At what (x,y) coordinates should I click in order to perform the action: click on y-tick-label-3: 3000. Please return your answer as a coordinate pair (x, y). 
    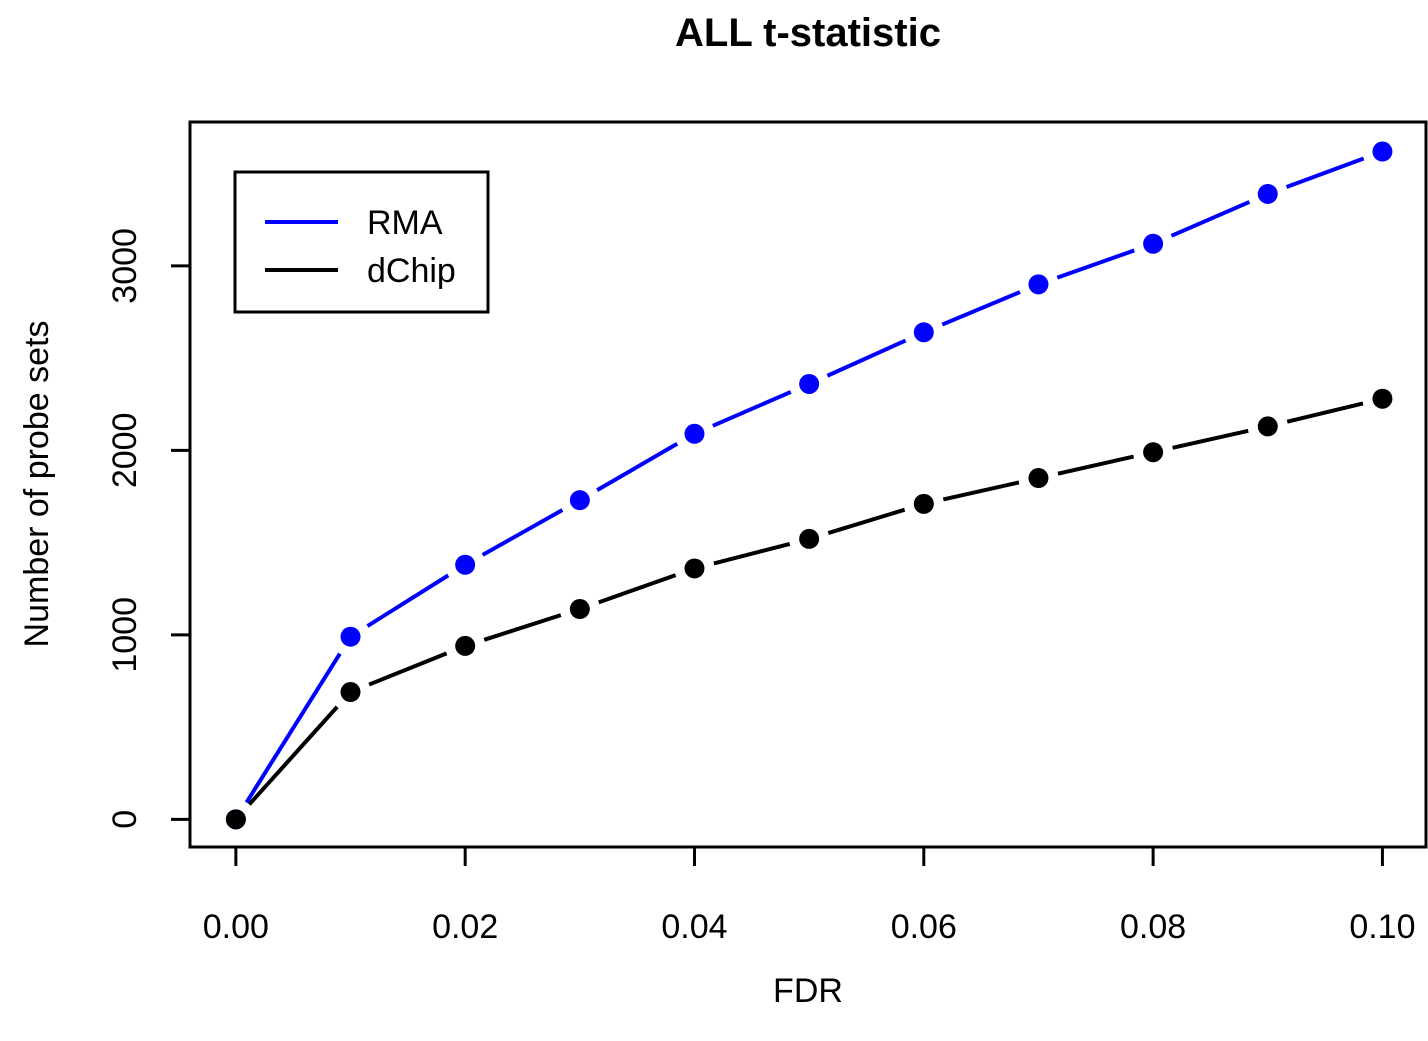
    Looking at the image, I should click on (125, 266).